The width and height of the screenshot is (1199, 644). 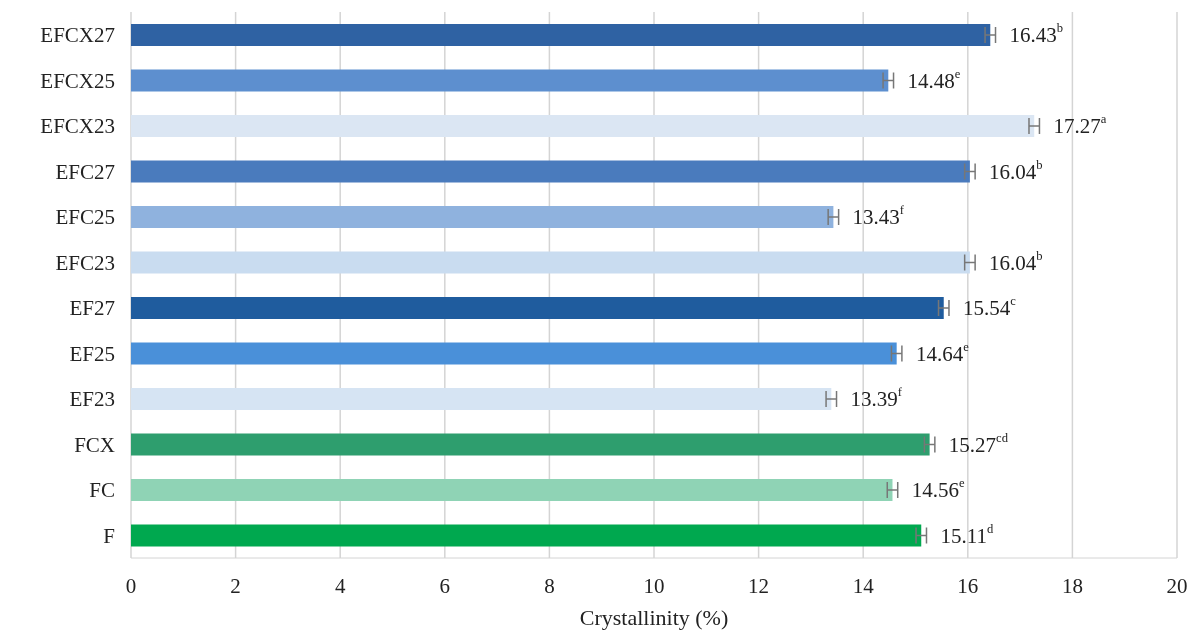 What do you see at coordinates (863, 585) in the screenshot?
I see `x-tick-label: 14` at bounding box center [863, 585].